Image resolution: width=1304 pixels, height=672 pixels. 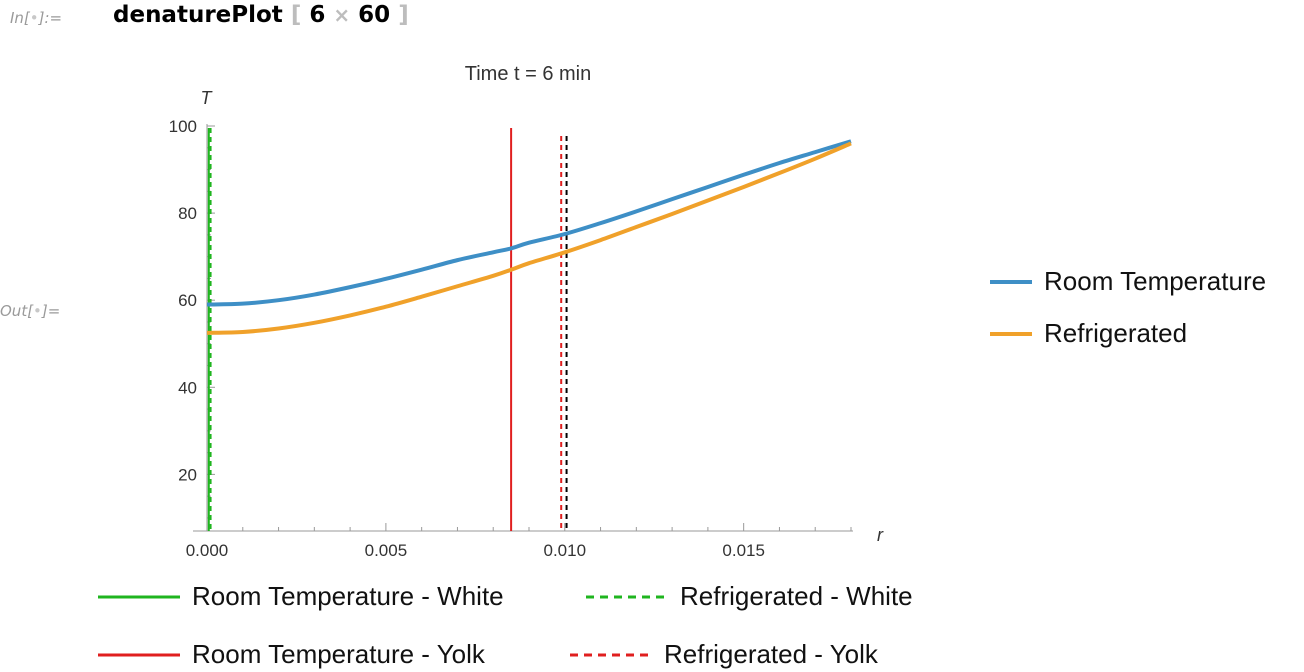 I want to click on legend-swatch-green-solid, so click(x=139, y=596).